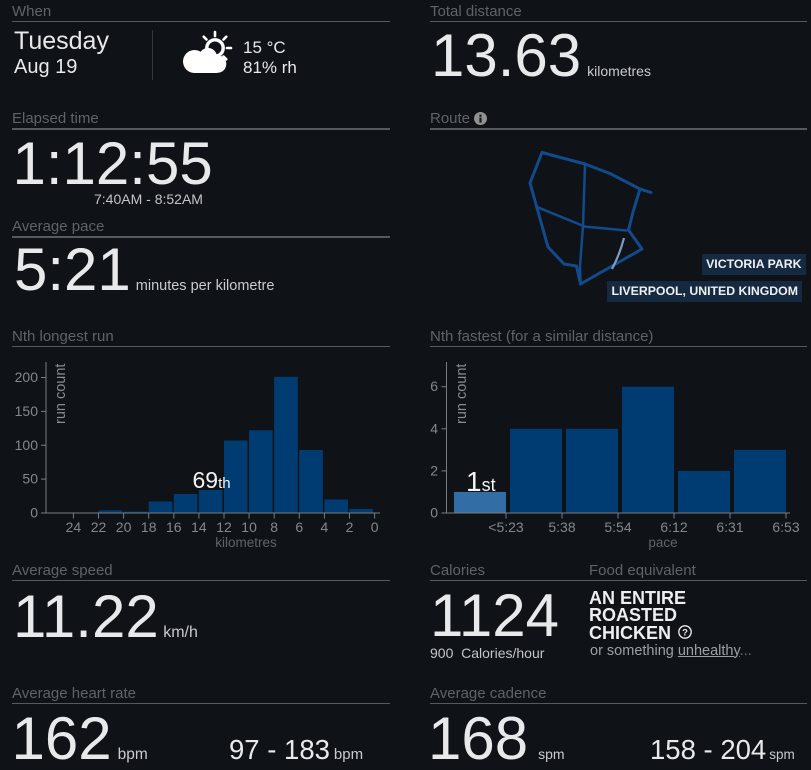  What do you see at coordinates (174, 527) in the screenshot?
I see `svg-text: 16` at bounding box center [174, 527].